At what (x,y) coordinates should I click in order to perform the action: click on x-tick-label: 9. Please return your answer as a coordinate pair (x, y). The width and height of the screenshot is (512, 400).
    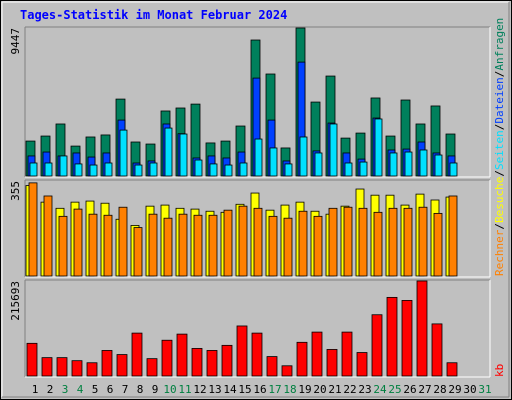
    Looking at the image, I should click on (155, 389).